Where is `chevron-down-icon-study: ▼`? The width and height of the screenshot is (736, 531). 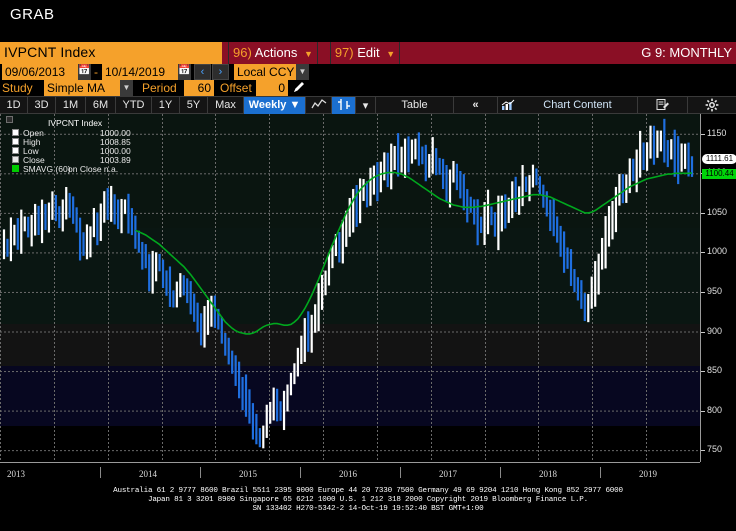
chevron-down-icon-study: ▼ is located at coordinates (126, 88).